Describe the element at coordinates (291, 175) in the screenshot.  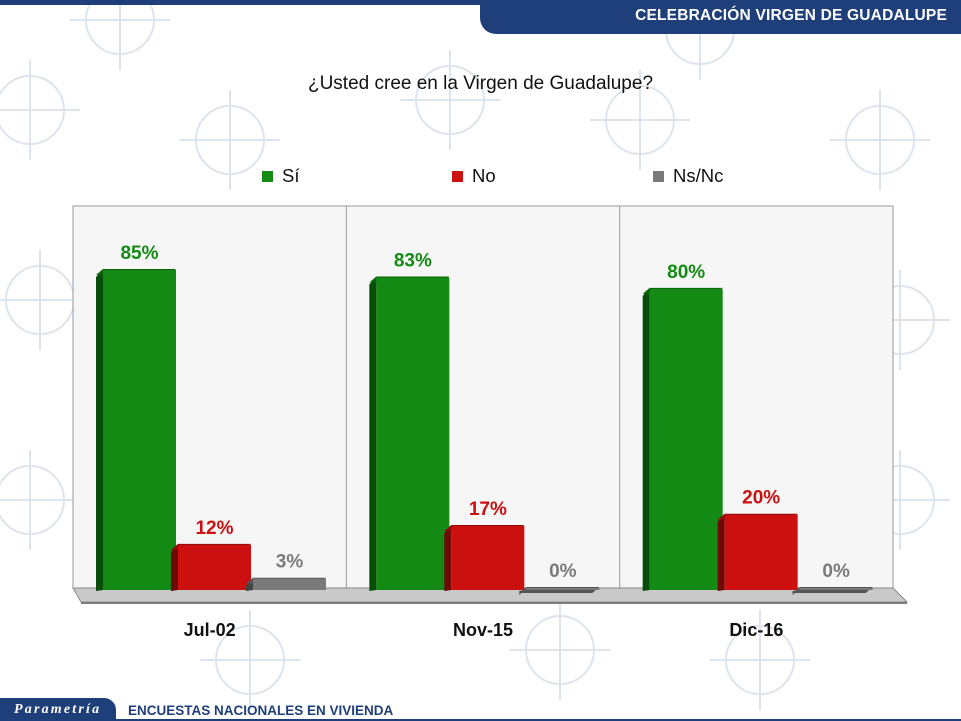
I see `legend-label-si: Sí` at that location.